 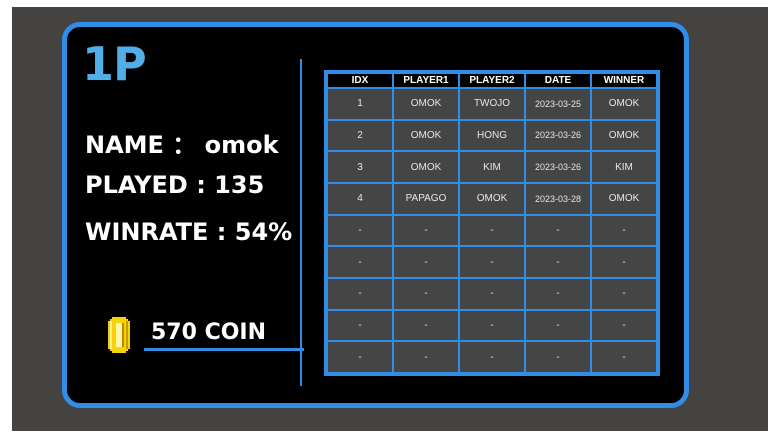 I want to click on cell-idx: 1, so click(x=360, y=104).